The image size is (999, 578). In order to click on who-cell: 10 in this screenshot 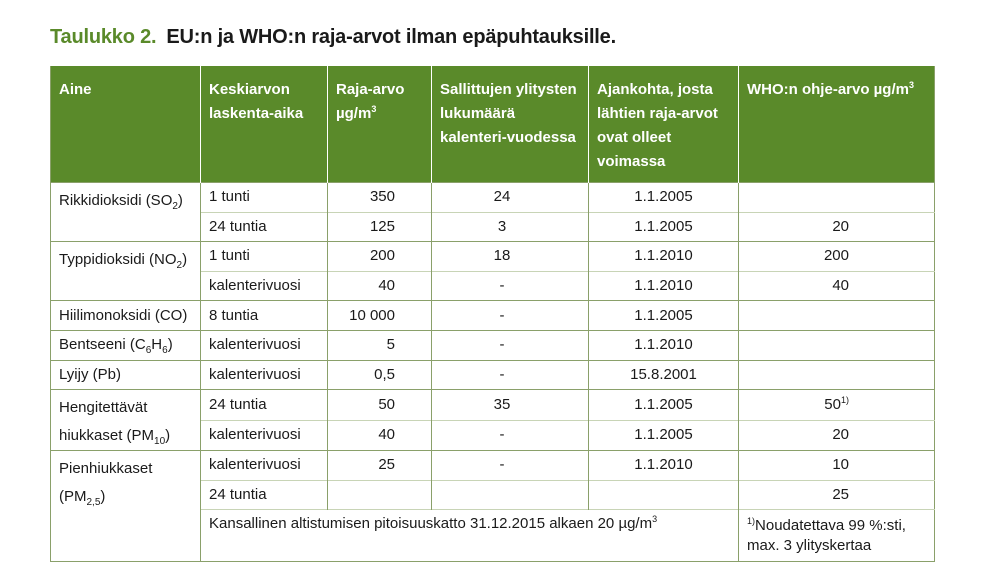, I will do `click(840, 465)`.